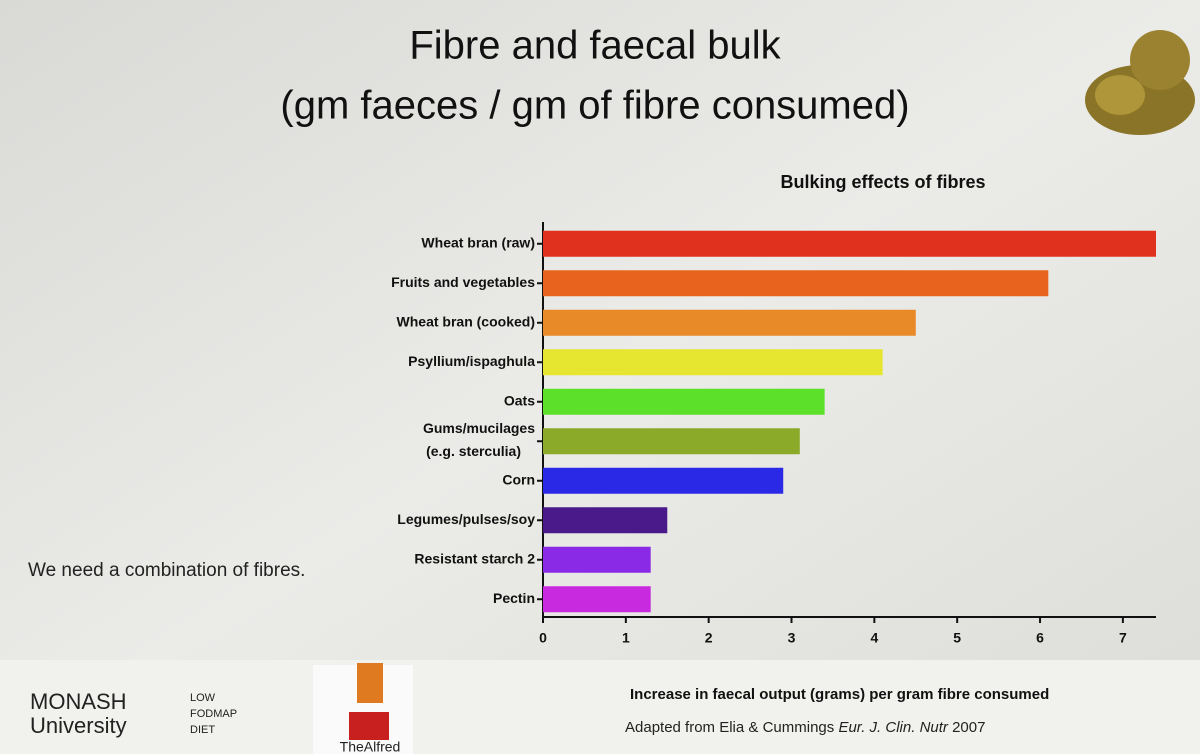  What do you see at coordinates (370, 746) in the screenshot?
I see `logo-alfred: TheAlfred` at bounding box center [370, 746].